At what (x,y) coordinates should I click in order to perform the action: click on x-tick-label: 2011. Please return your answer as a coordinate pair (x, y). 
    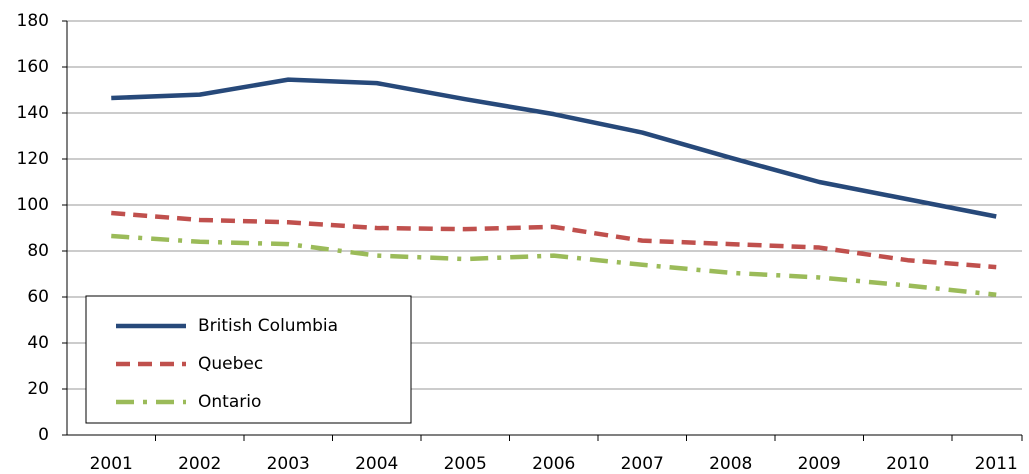
    Looking at the image, I should click on (996, 464).